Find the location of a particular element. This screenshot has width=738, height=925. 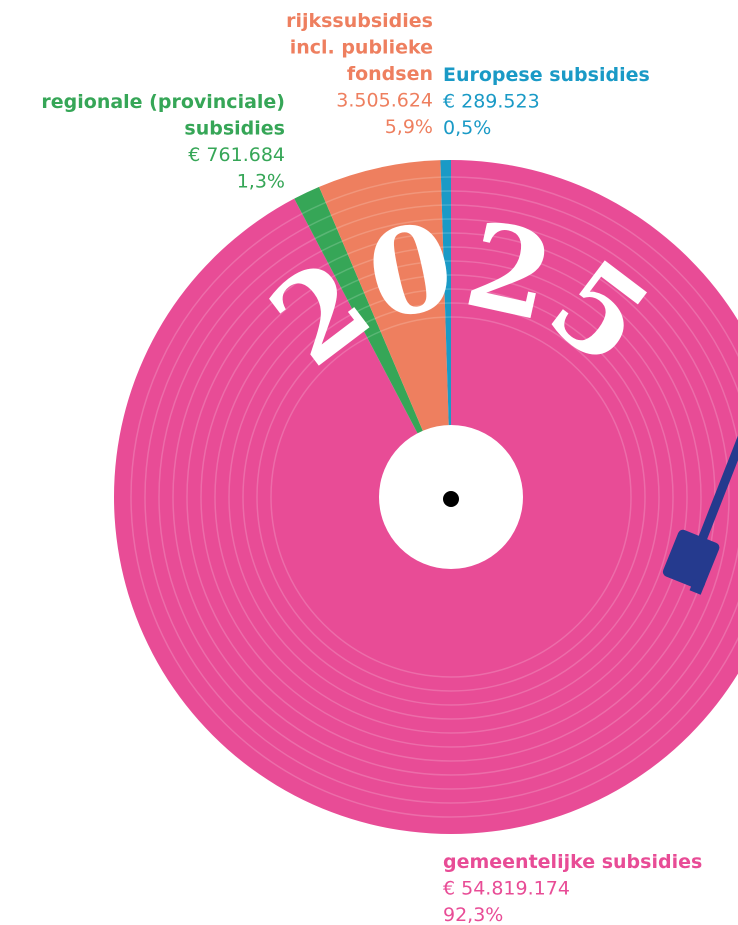

value-label: 5,9% is located at coordinates (409, 127).